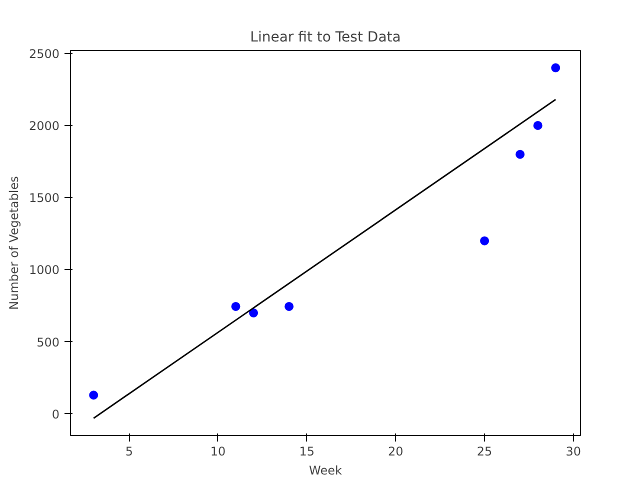  I want to click on y-tick-label: 2500, so click(44, 53).